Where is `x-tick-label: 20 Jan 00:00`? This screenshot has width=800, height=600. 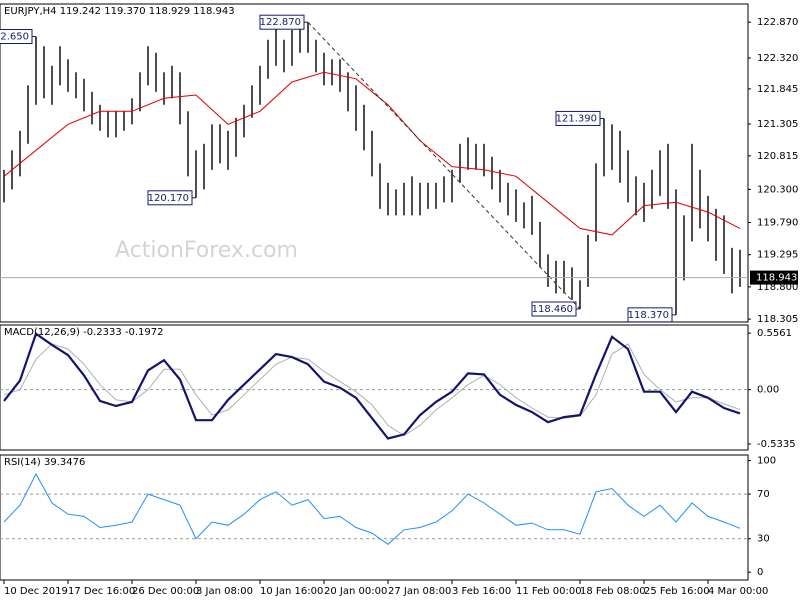
x-tick-label: 20 Jan 00:00 is located at coordinates (355, 591).